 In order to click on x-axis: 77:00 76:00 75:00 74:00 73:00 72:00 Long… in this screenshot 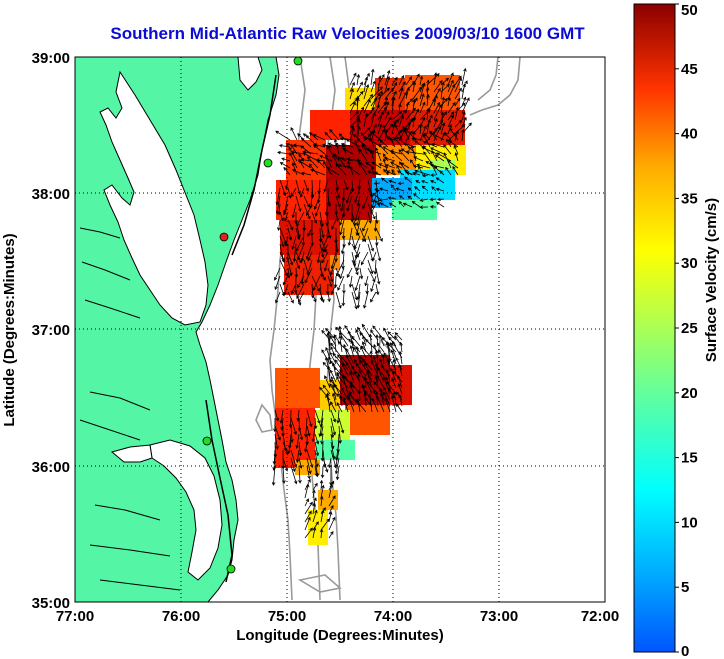, I will do `click(337, 626)`.